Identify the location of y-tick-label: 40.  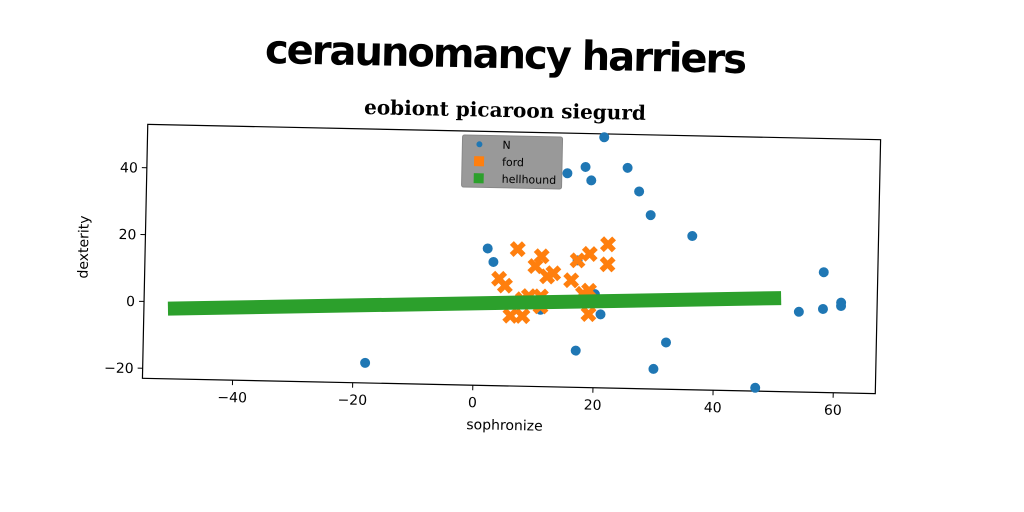
(129, 168).